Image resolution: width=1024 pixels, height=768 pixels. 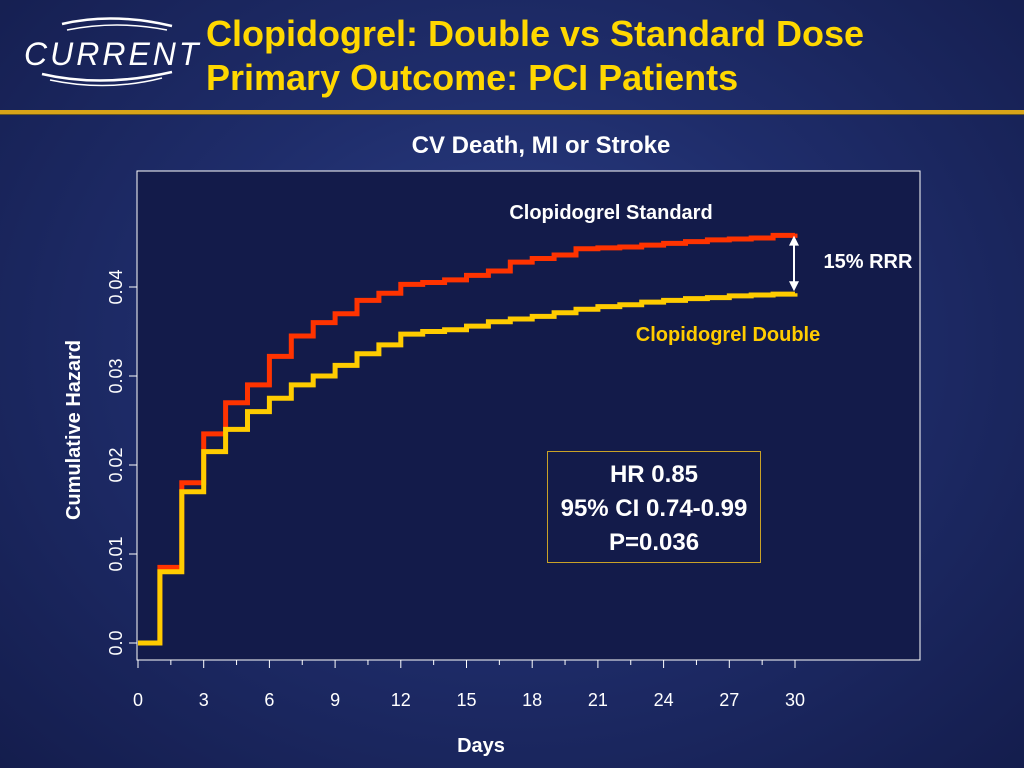 What do you see at coordinates (664, 700) in the screenshot?
I see `x-tick-label-24: 24` at bounding box center [664, 700].